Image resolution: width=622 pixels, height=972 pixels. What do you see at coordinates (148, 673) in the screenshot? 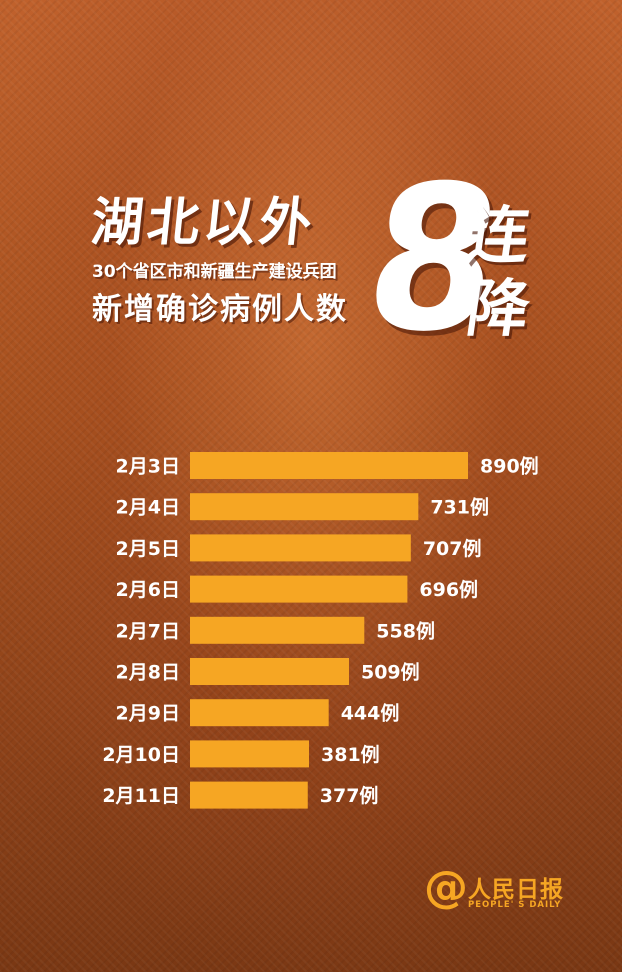
I see `date-label: 2月8日` at bounding box center [148, 673].